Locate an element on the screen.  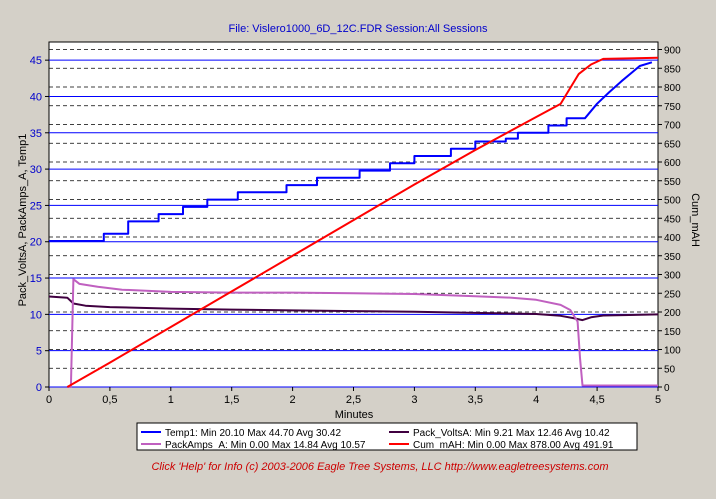
x-tick-label: 2 is located at coordinates (293, 400).